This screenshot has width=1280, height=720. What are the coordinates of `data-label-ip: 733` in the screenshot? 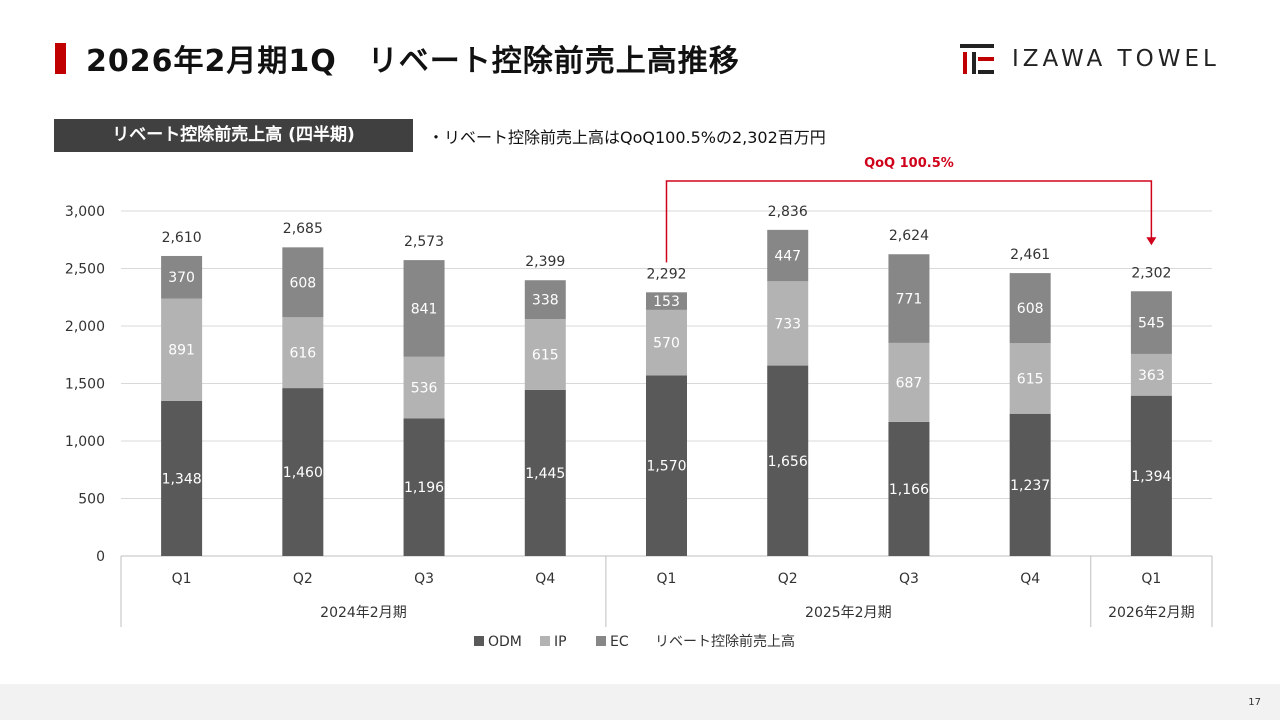 It's located at (787, 324).